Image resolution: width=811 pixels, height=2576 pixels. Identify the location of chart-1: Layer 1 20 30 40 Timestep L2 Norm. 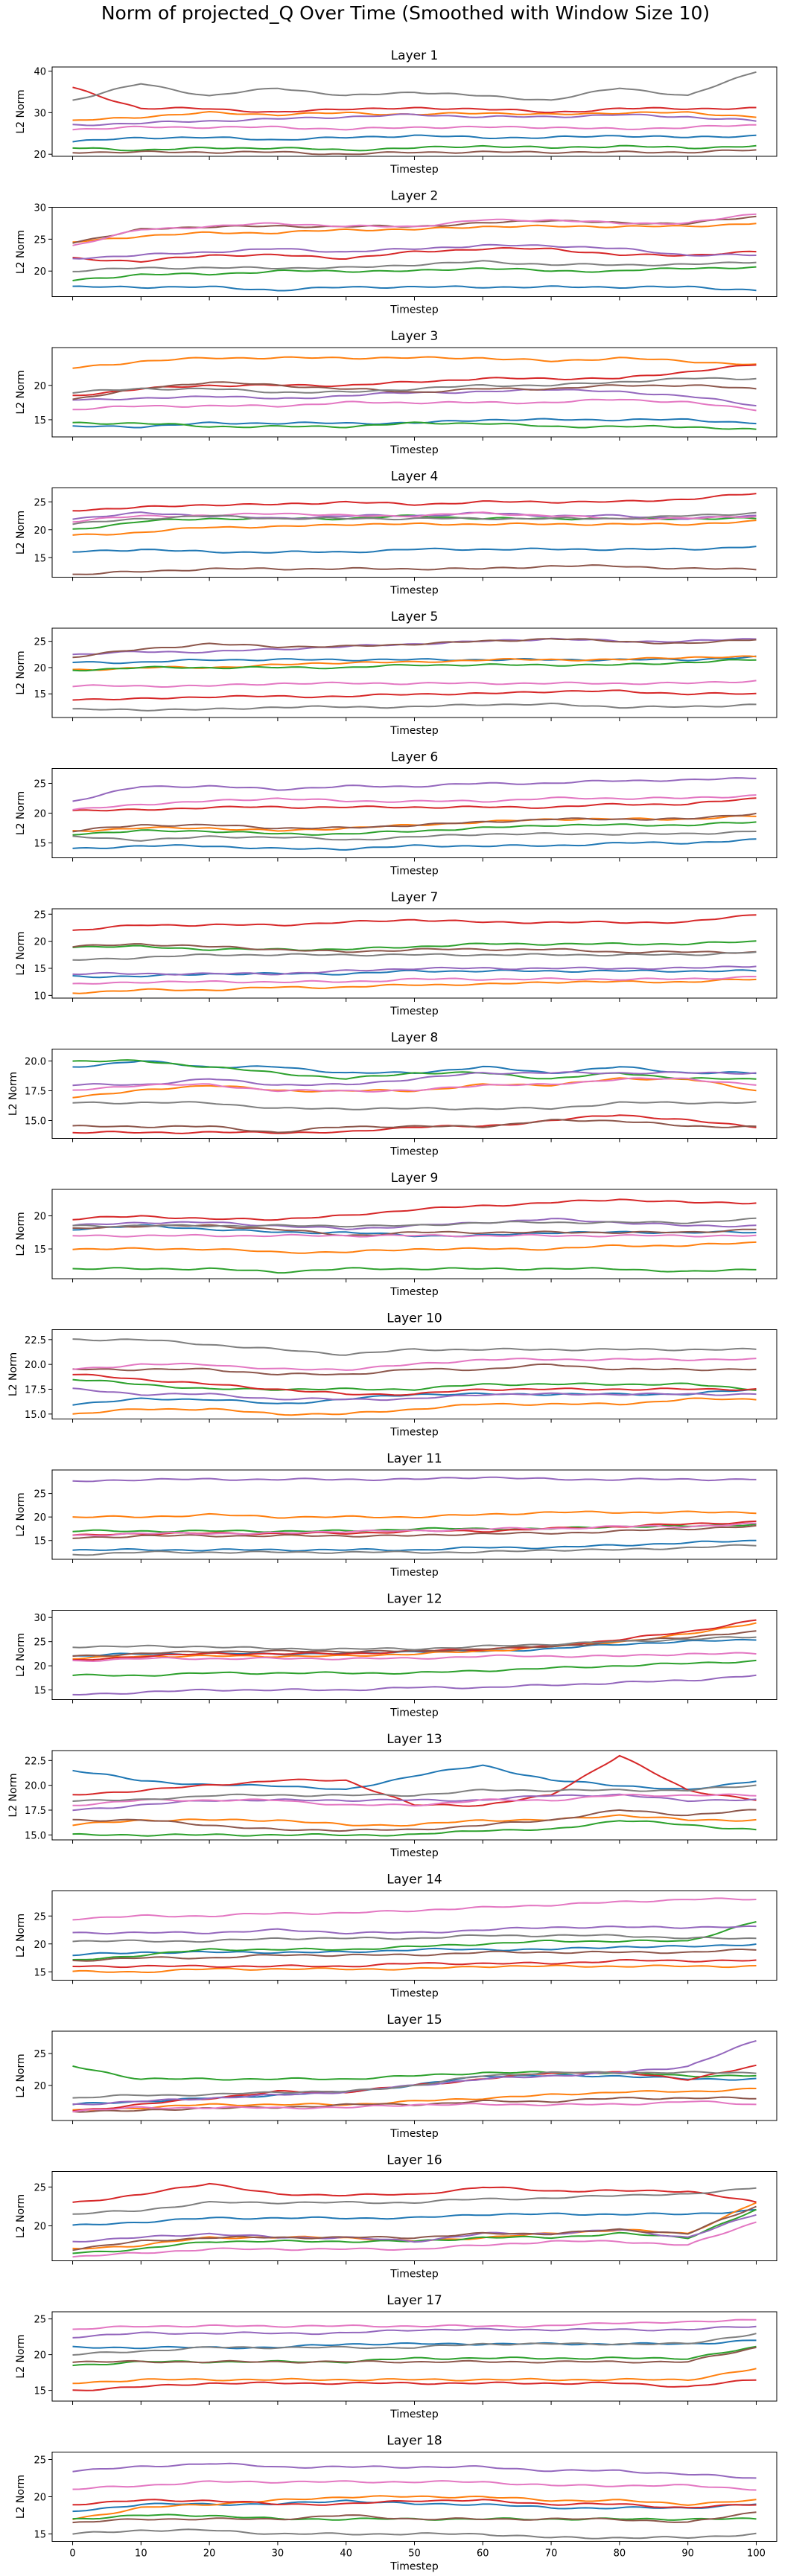
(396, 112).